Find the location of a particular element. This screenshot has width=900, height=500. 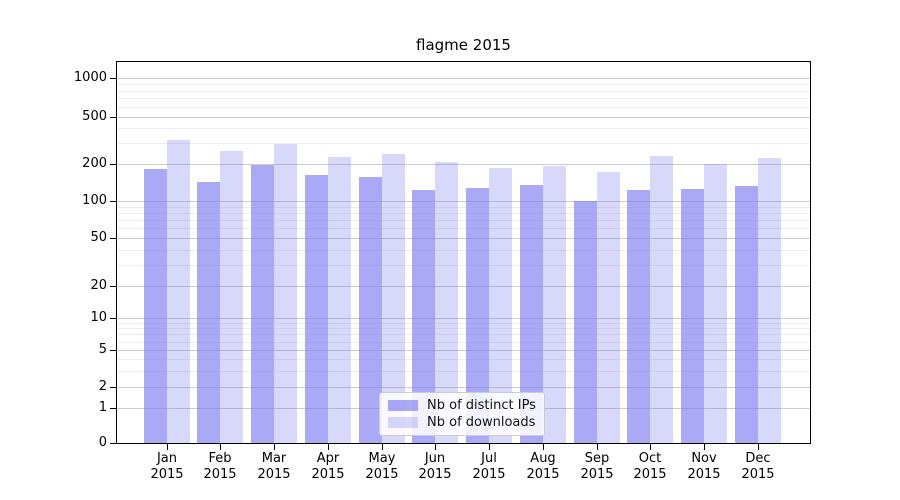

y-tick-label-500: 500 is located at coordinates (94, 116).